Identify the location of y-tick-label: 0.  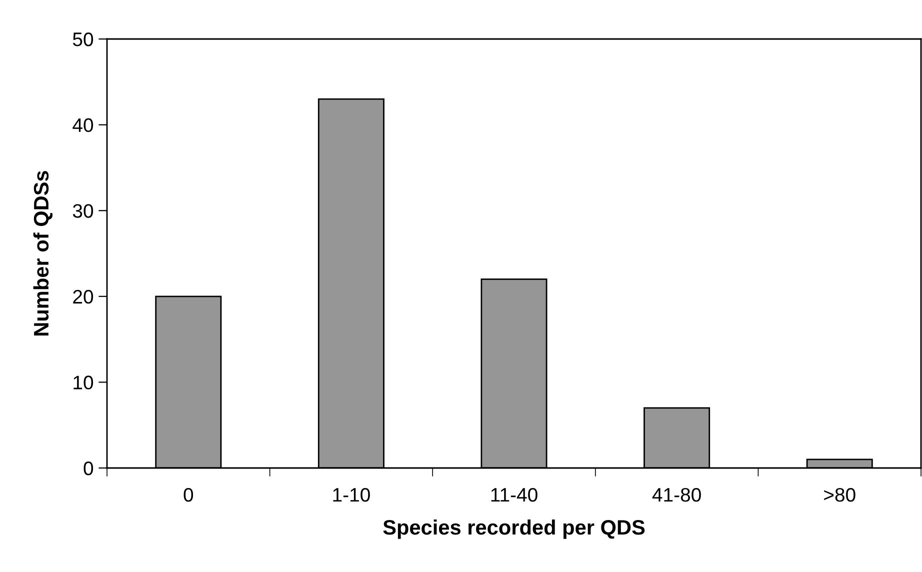
(89, 468).